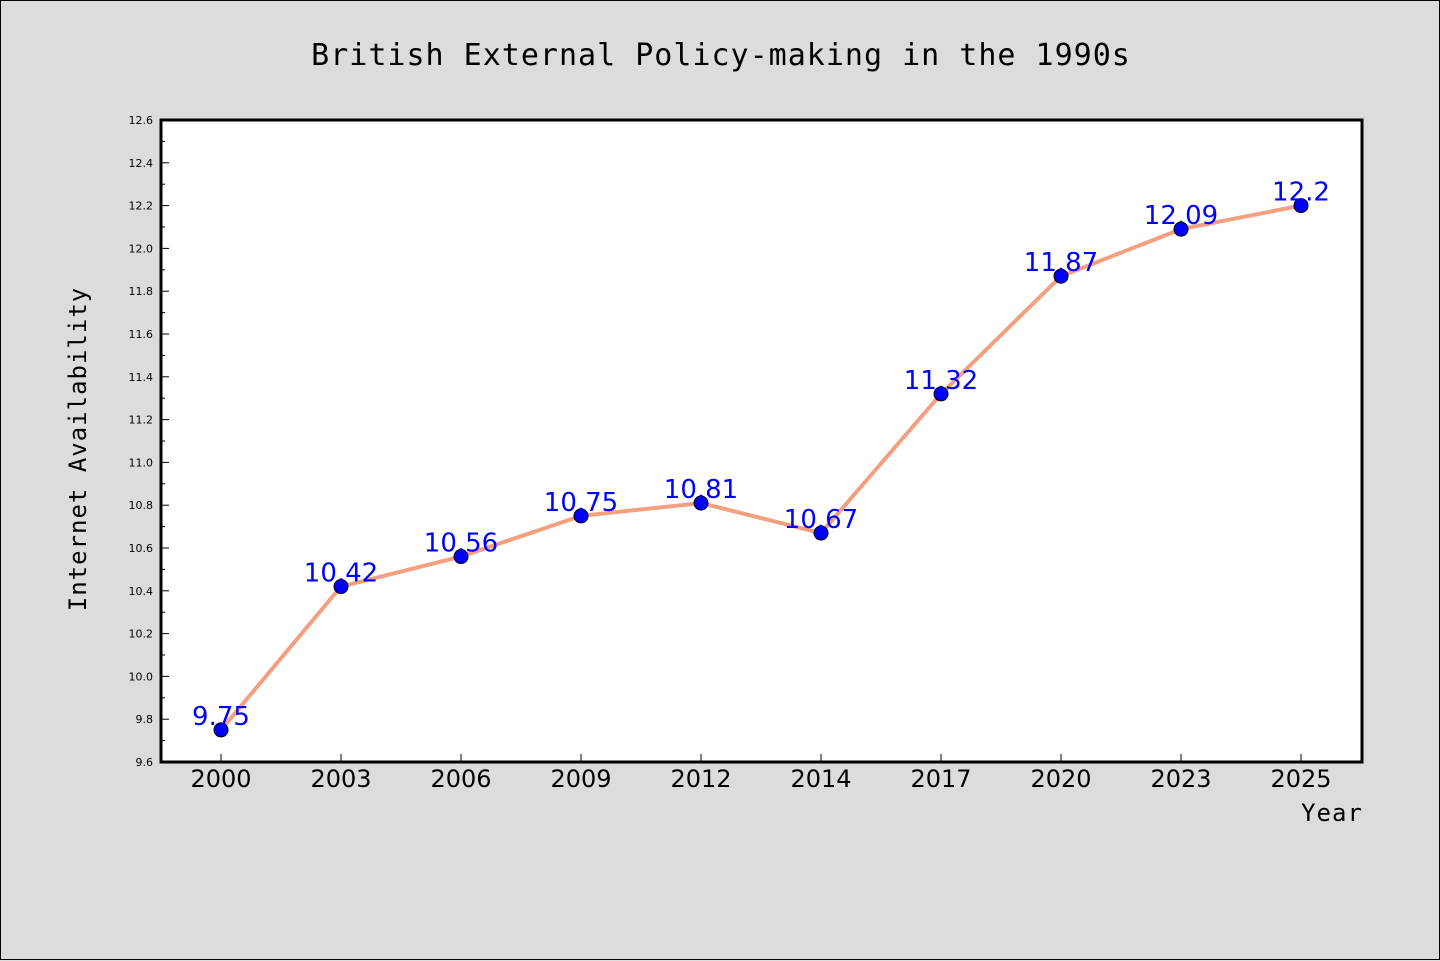 Image resolution: width=1440 pixels, height=961 pixels. Describe the element at coordinates (141, 377) in the screenshot. I see `y-tick-label: 11.4` at that location.